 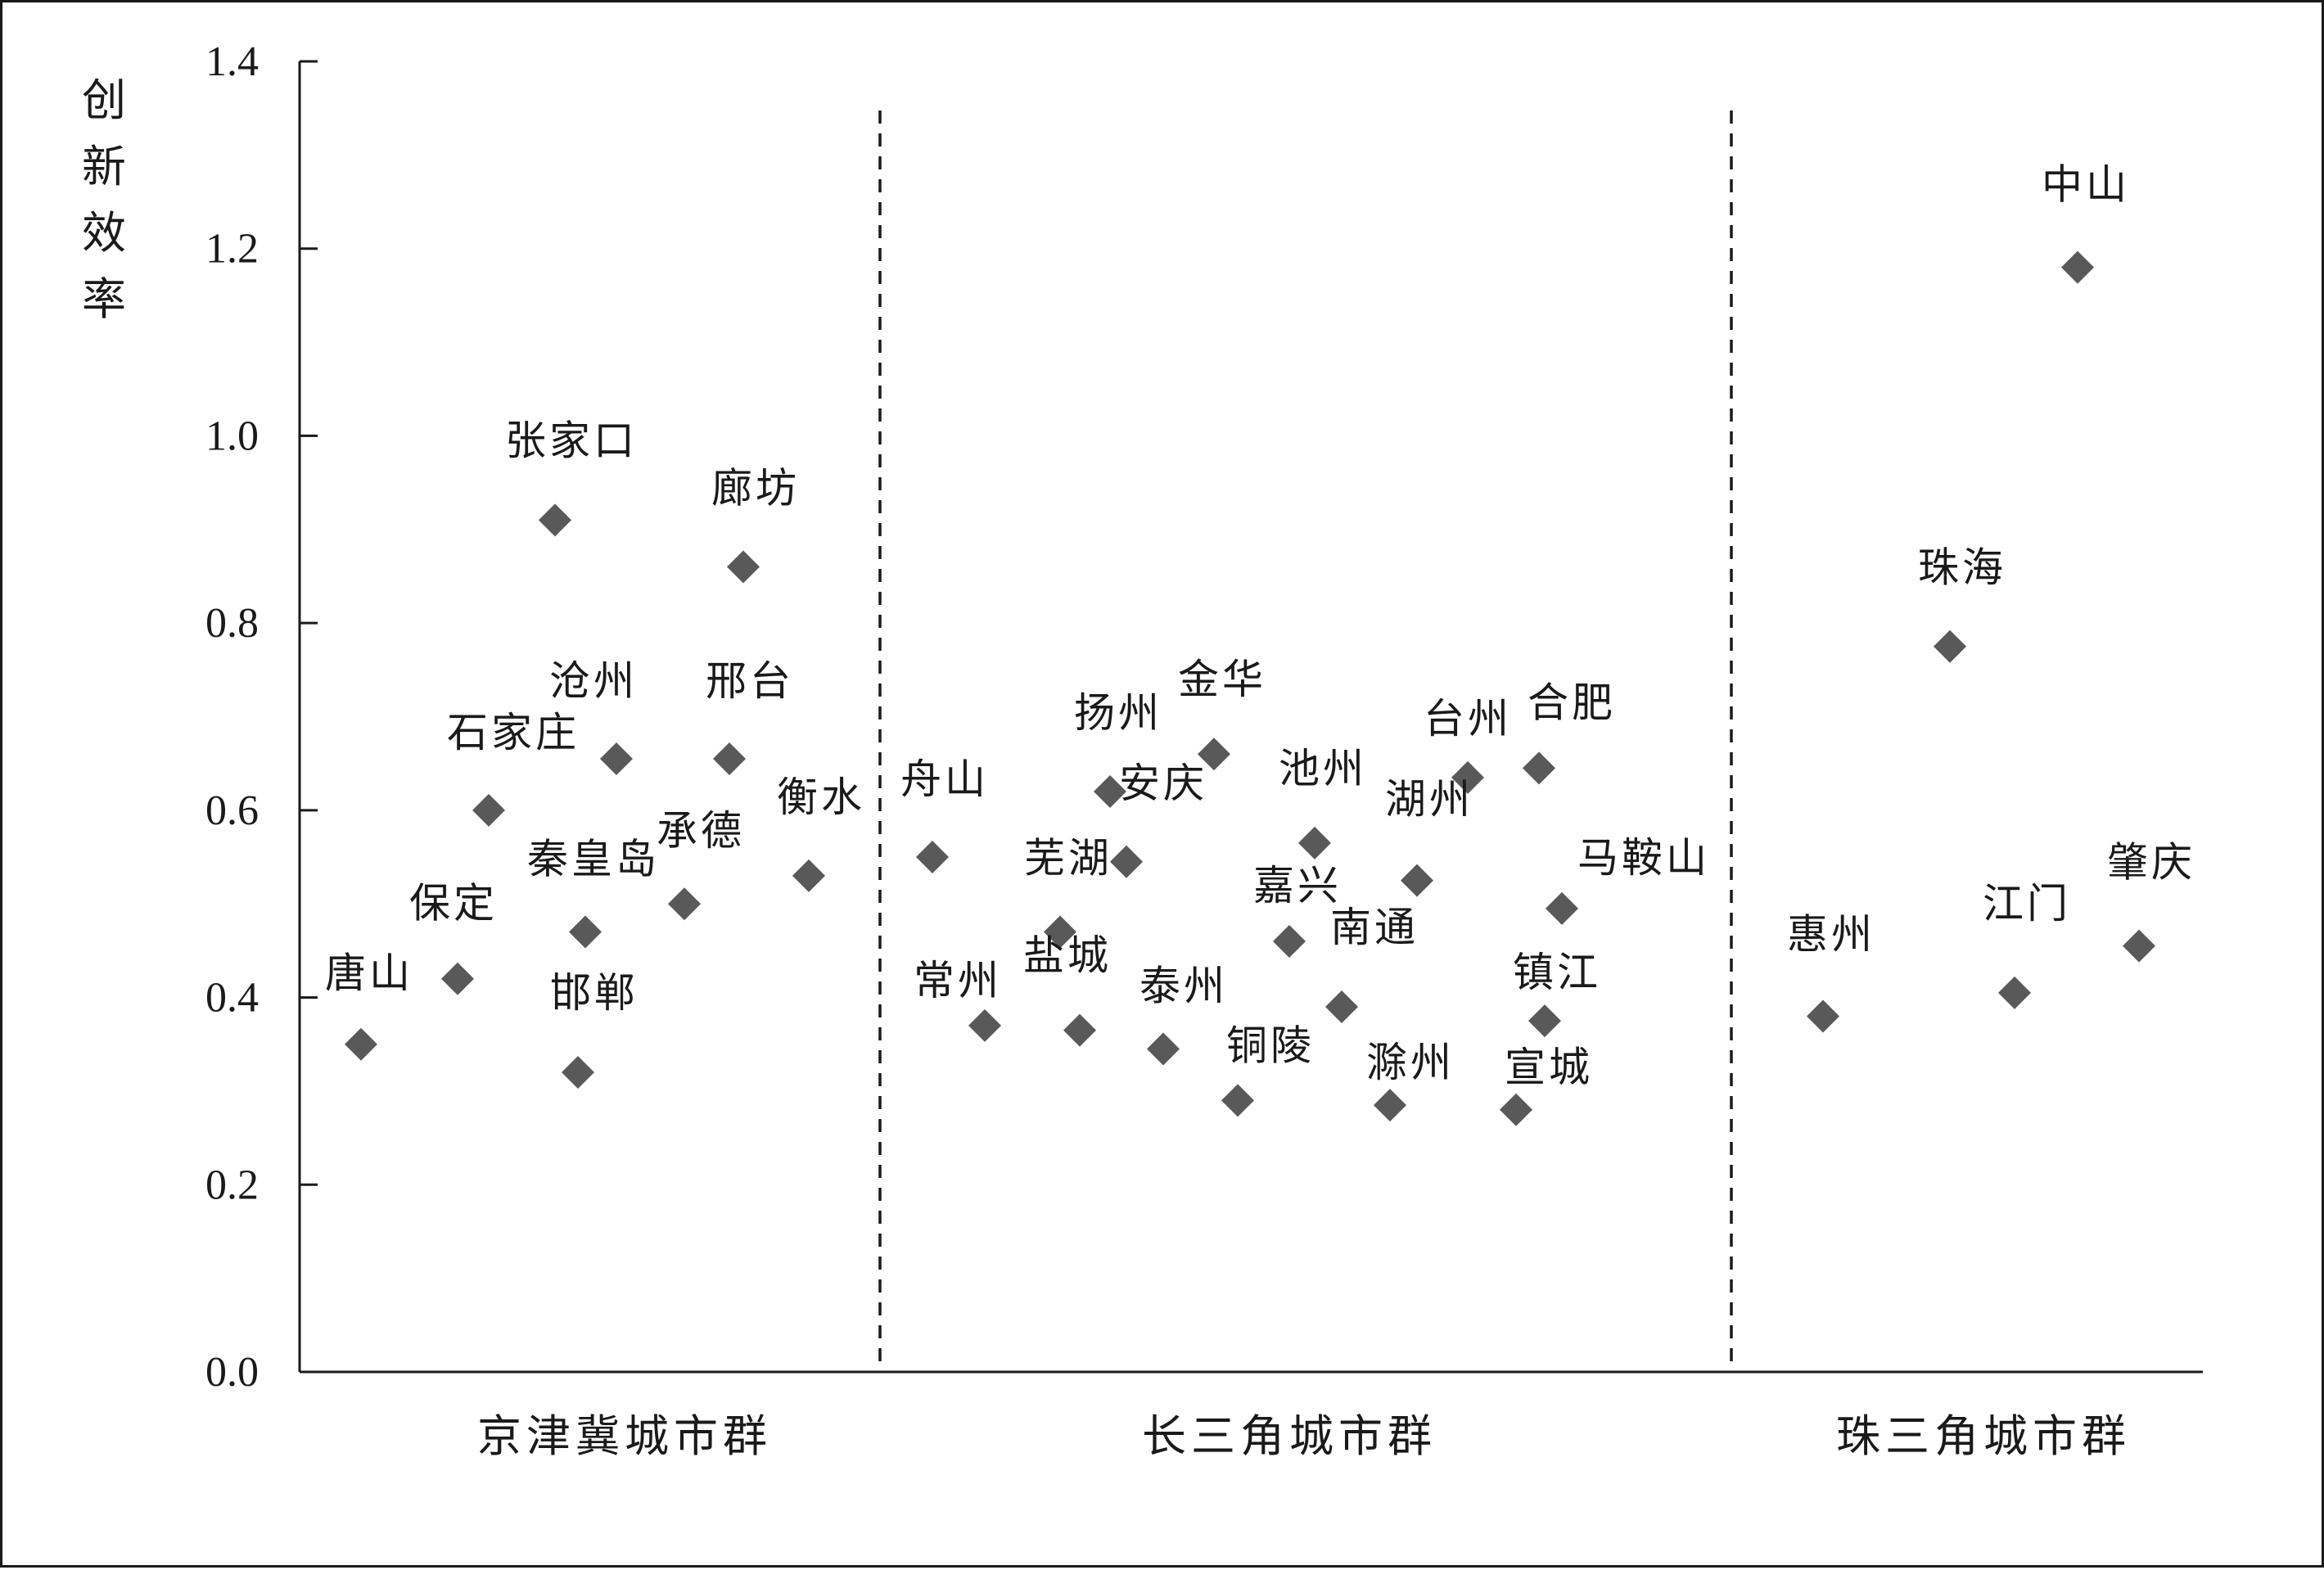 I want to click on y-axis-label-char: 效, so click(x=104, y=233).